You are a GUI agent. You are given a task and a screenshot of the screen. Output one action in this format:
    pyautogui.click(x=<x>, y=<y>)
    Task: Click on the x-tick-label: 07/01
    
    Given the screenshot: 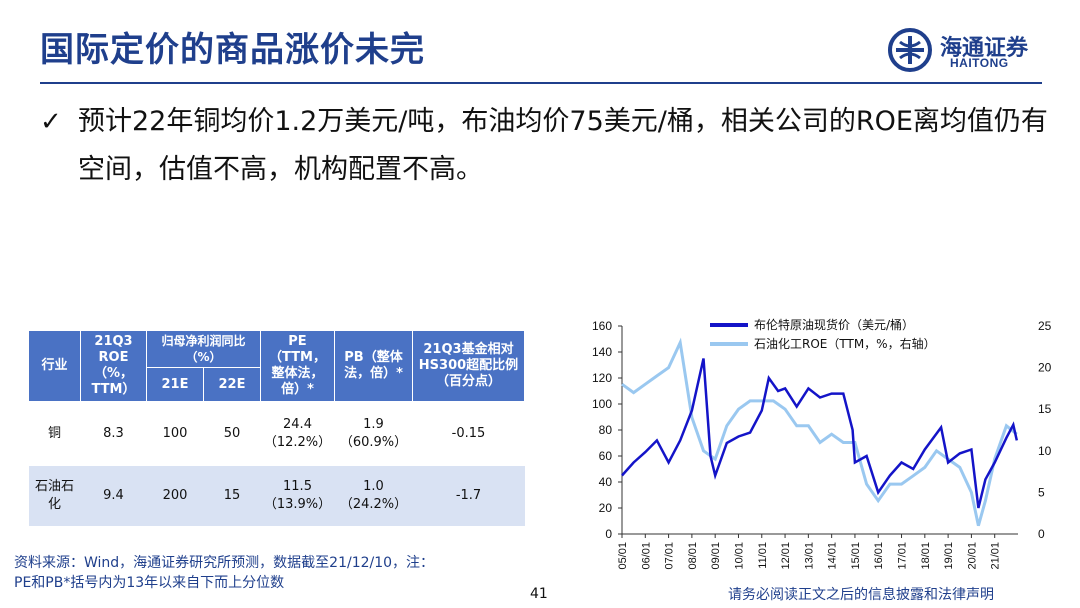 What is the action you would take?
    pyautogui.click(x=670, y=556)
    